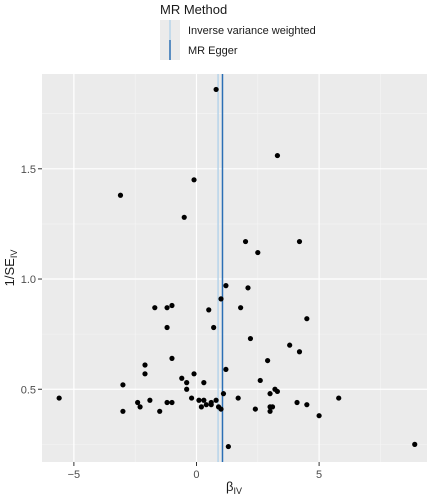 The image size is (430, 500). I want to click on x-tick-label: 5, so click(319, 475).